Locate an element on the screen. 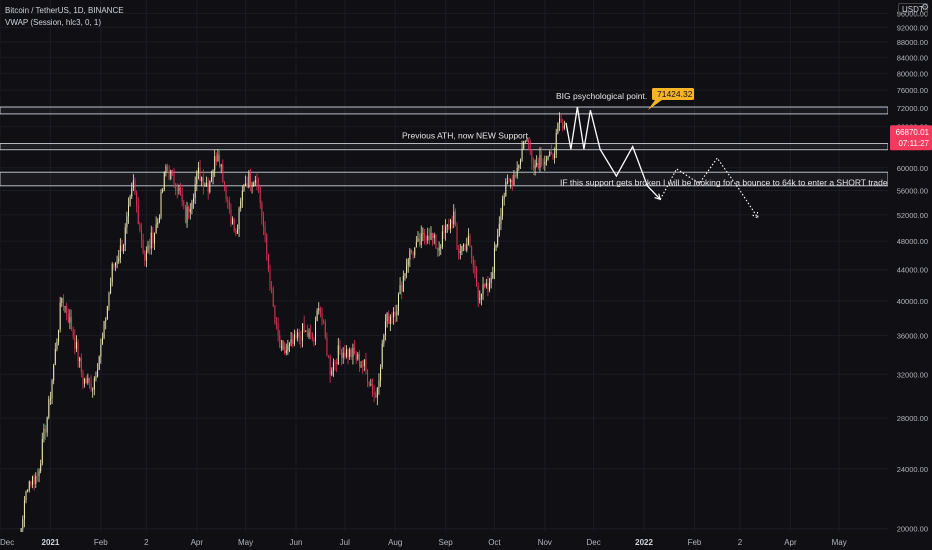  time-tick-label: 2 is located at coordinates (740, 542).